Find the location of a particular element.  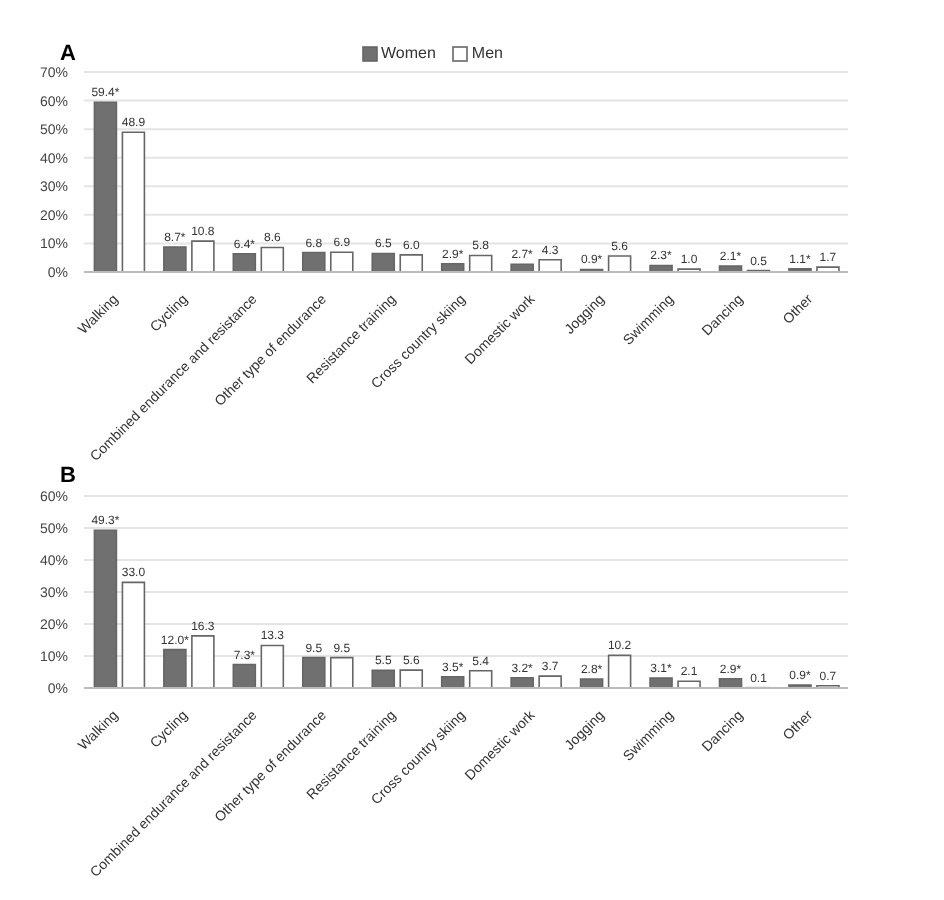

legend-label: Women is located at coordinates (407, 53).